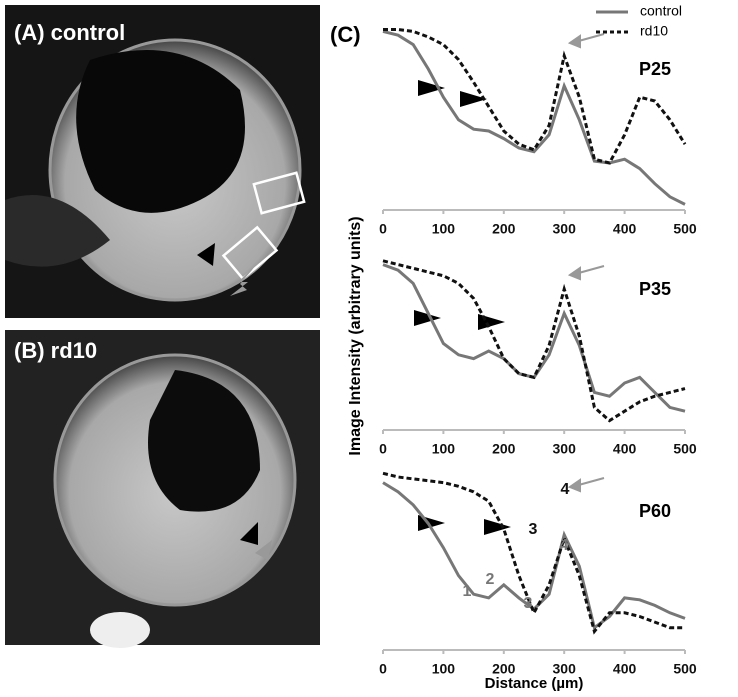 The height and width of the screenshot is (697, 738). What do you see at coordinates (55, 350) in the screenshot?
I see `image-label: (B) rd10` at bounding box center [55, 350].